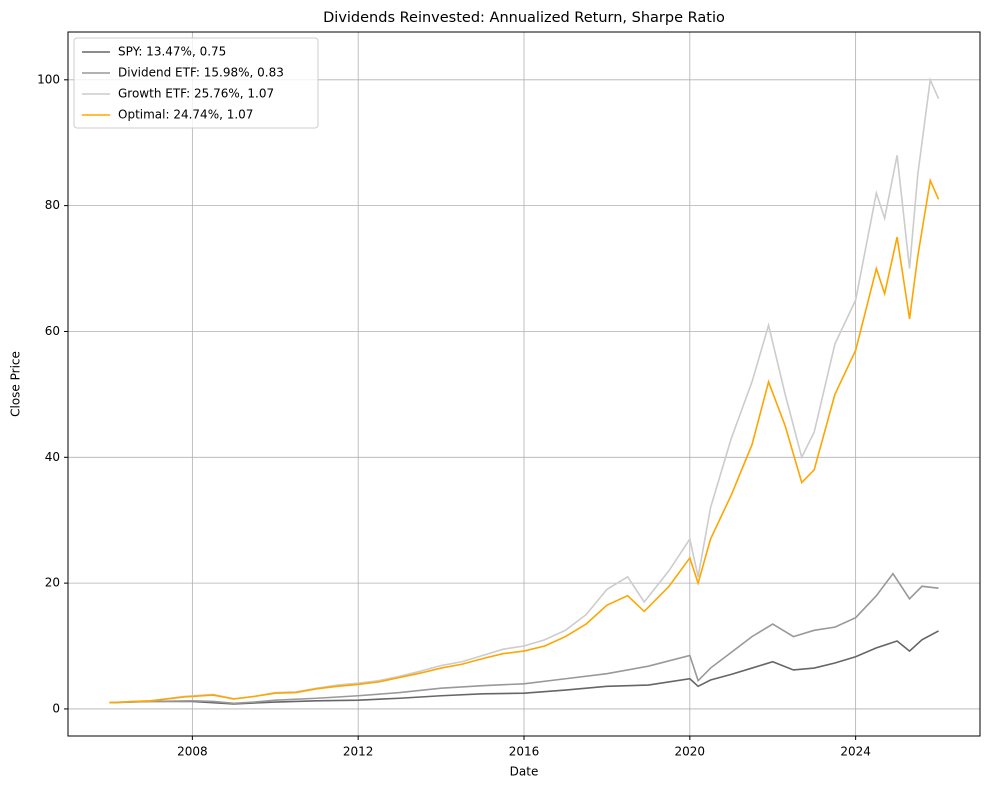  Describe the element at coordinates (192, 752) in the screenshot. I see `x-tick-label: 2008` at that location.